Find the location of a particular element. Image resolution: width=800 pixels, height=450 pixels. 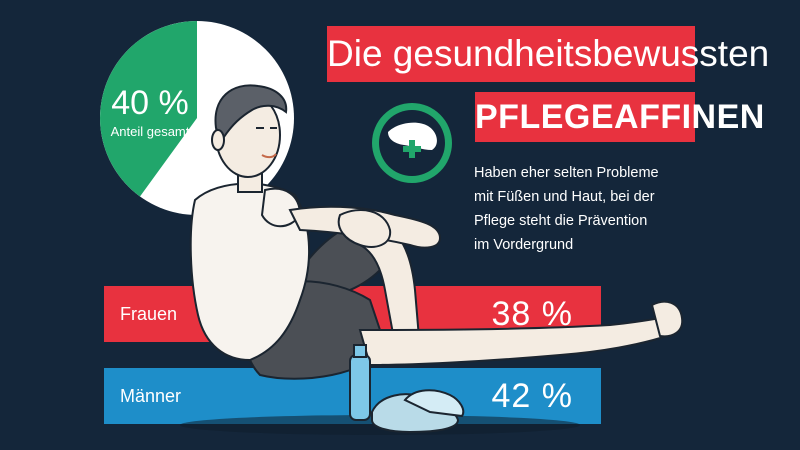

title-line-1: Die gesundheitsbewussten is located at coordinates (548, 54).